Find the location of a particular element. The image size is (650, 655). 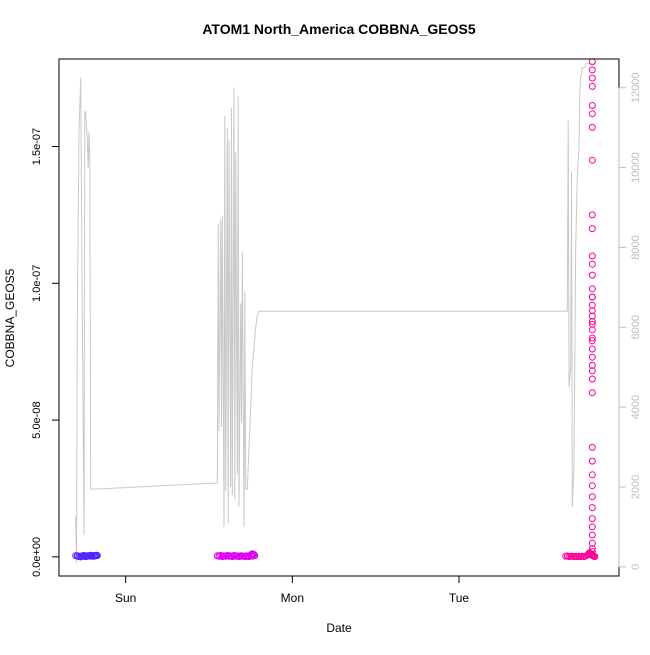

x-tick-label-0: Sun is located at coordinates (125, 598).